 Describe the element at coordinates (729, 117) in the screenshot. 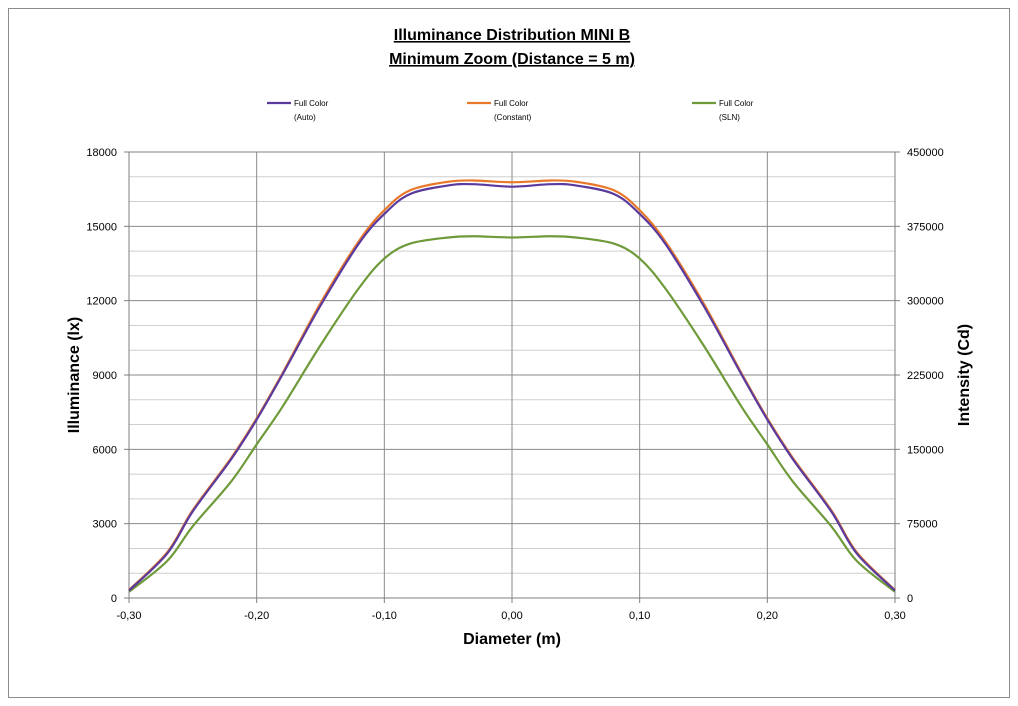

I see `legend-label-line2: (SLN)` at that location.